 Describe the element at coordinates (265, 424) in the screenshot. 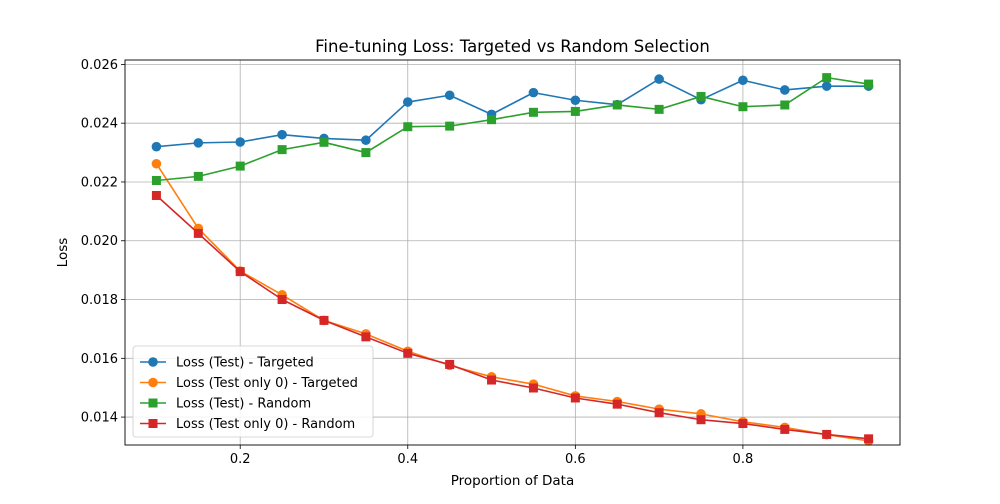

I see `legend-label: Loss (Test only 0) - Random` at that location.